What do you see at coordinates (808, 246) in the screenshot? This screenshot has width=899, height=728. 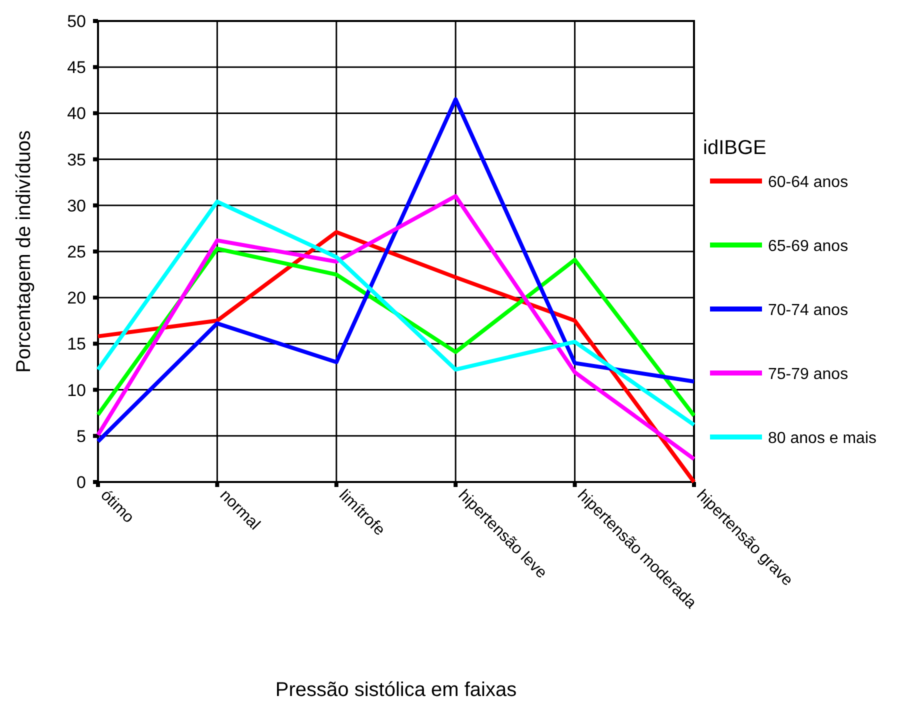 I see `legend-label: 65-69 anos` at bounding box center [808, 246].